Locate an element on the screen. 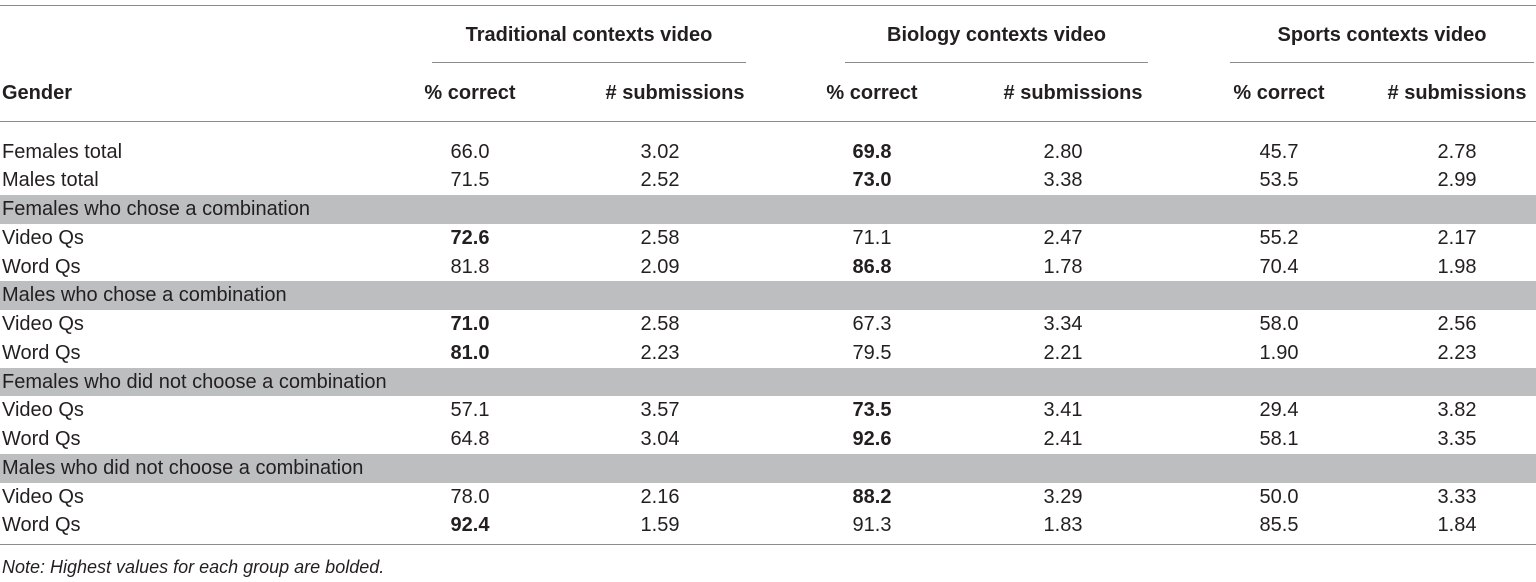  cell-sports-pct: 53.5 is located at coordinates (1279, 180).